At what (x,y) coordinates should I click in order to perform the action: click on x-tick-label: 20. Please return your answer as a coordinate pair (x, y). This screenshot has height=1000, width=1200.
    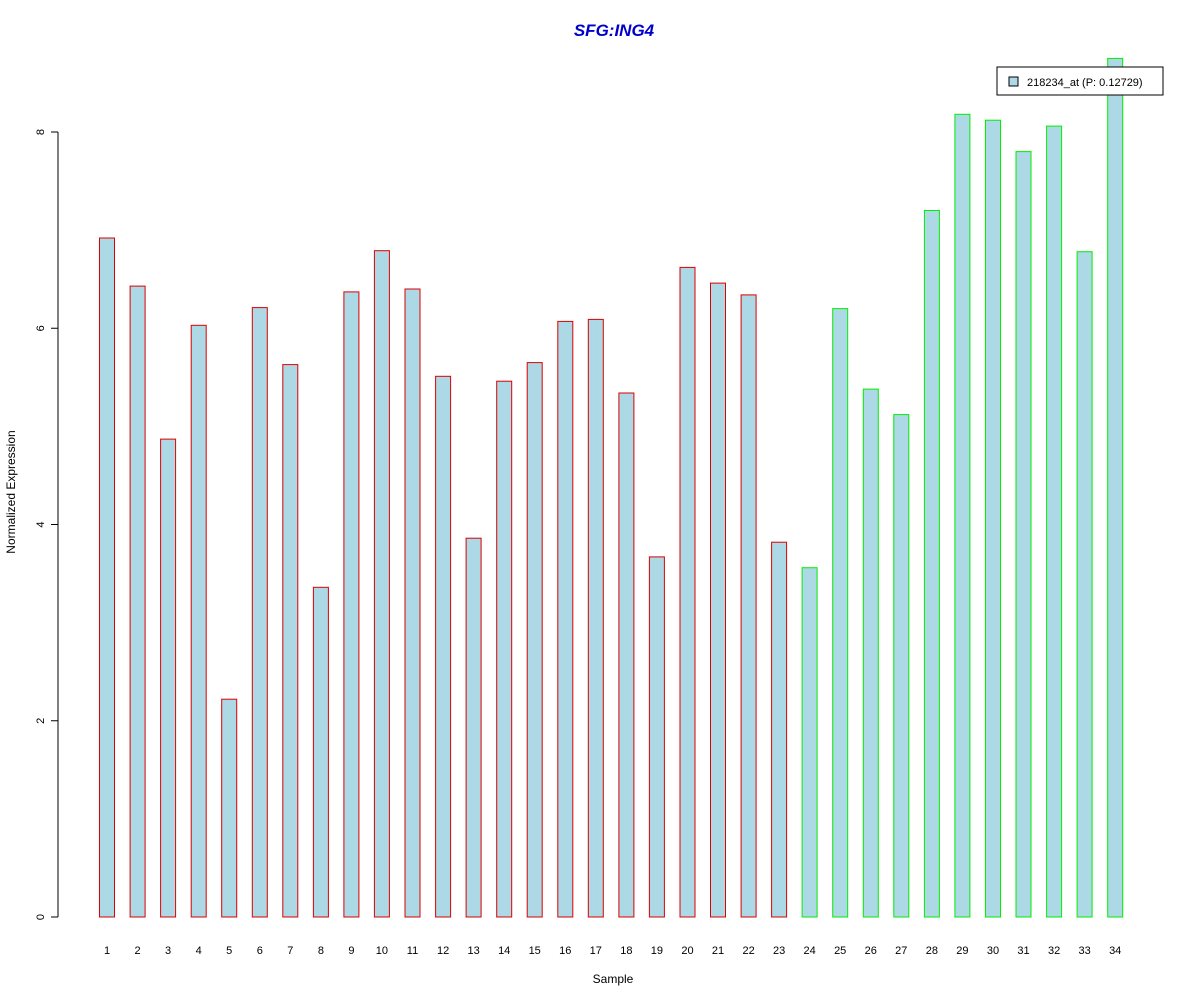
    Looking at the image, I should click on (687, 951).